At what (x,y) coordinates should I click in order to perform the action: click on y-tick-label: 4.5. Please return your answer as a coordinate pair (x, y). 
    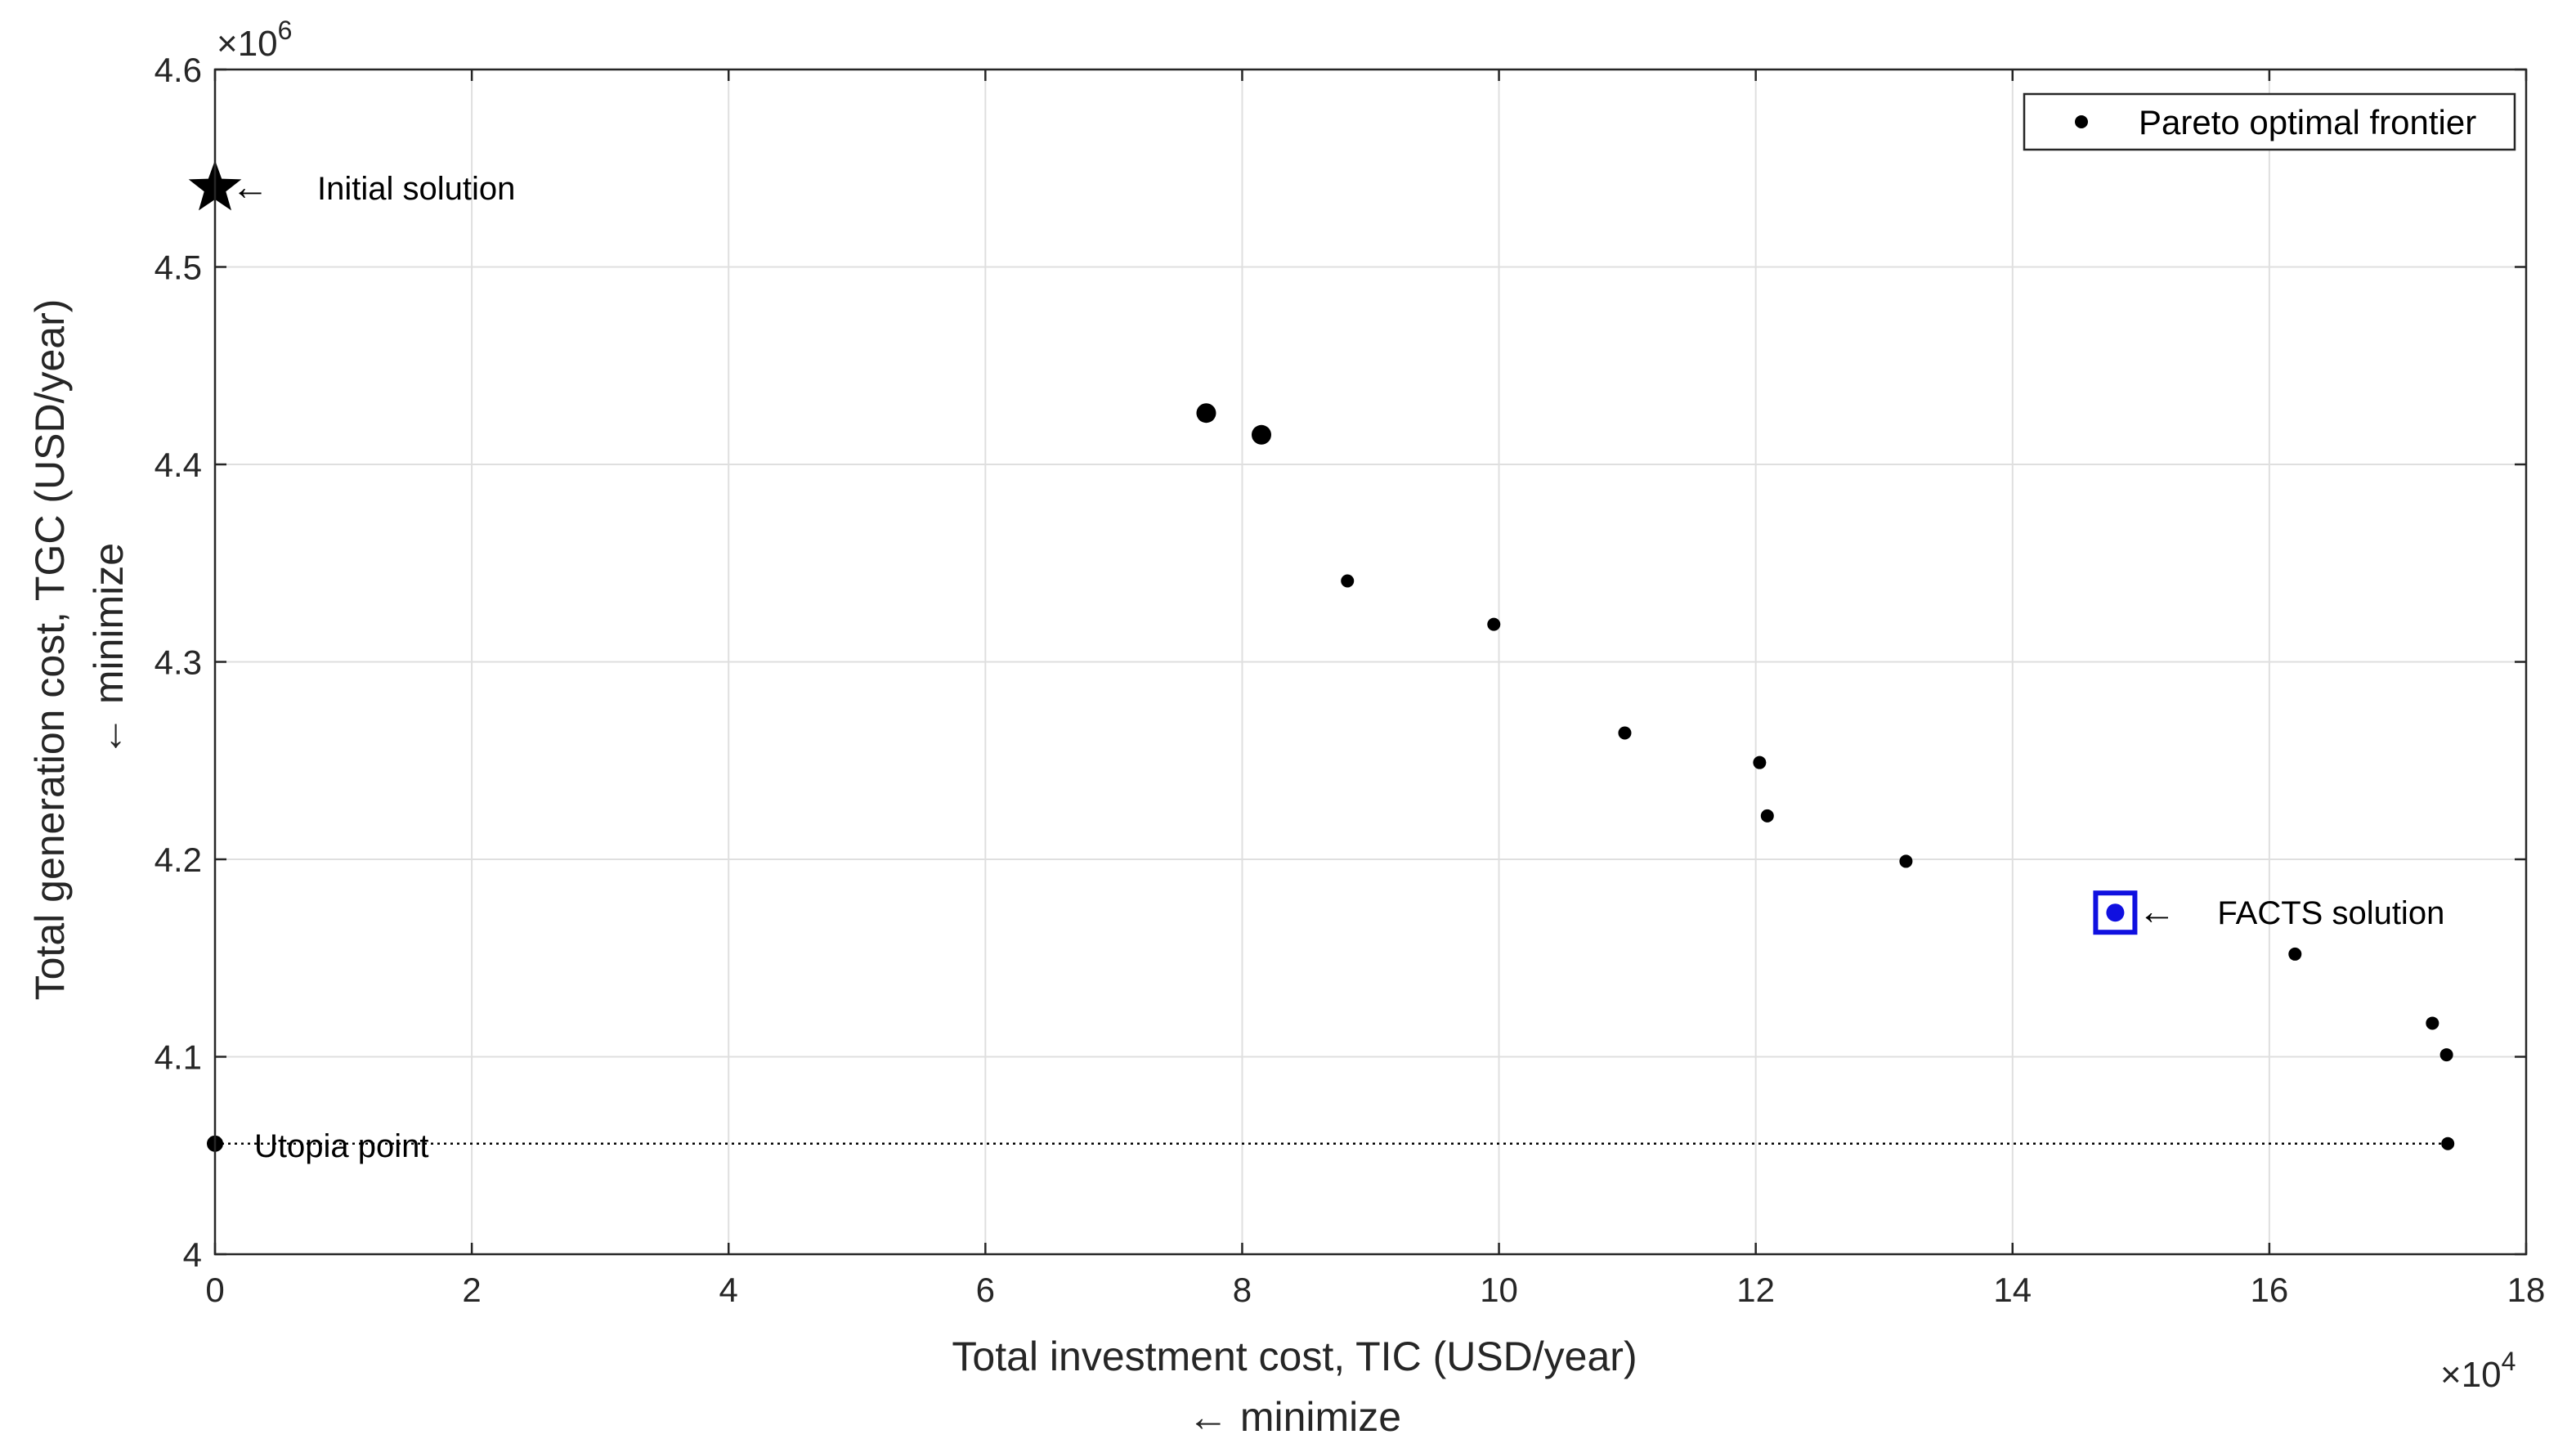
    Looking at the image, I should click on (179, 268).